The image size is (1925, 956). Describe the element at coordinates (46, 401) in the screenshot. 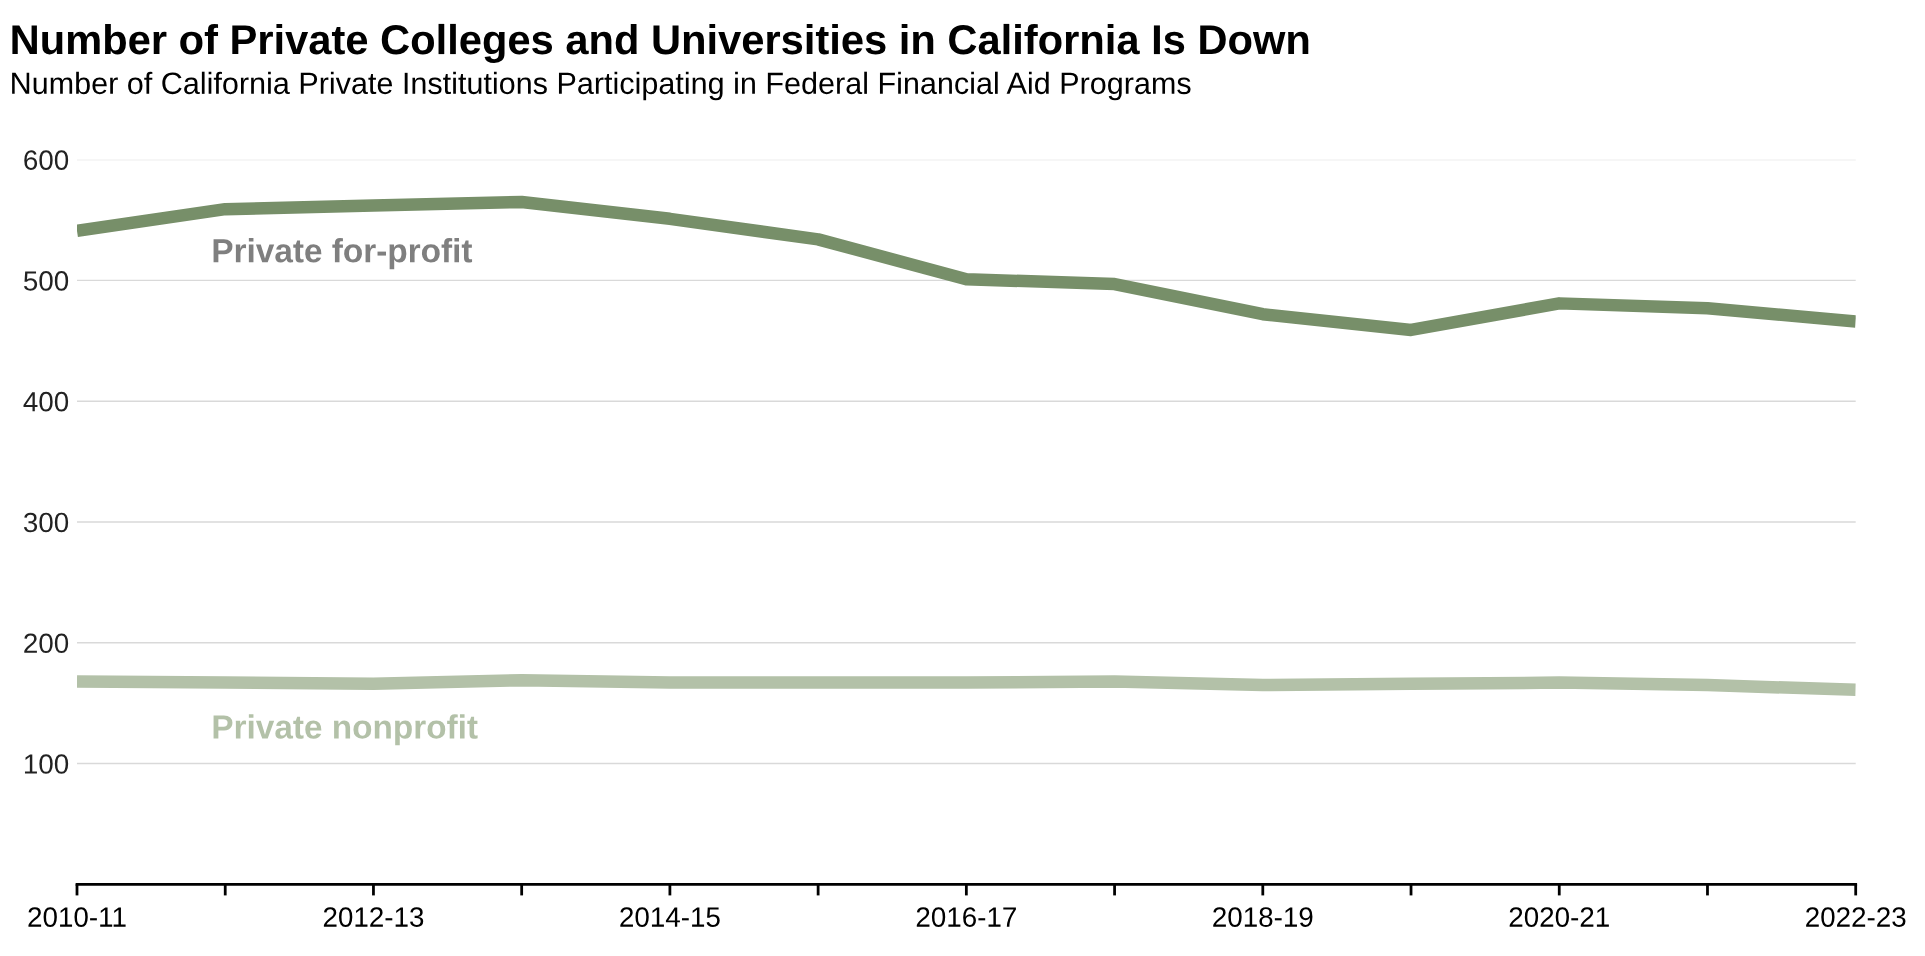

I see `y-tick-label: 400` at that location.